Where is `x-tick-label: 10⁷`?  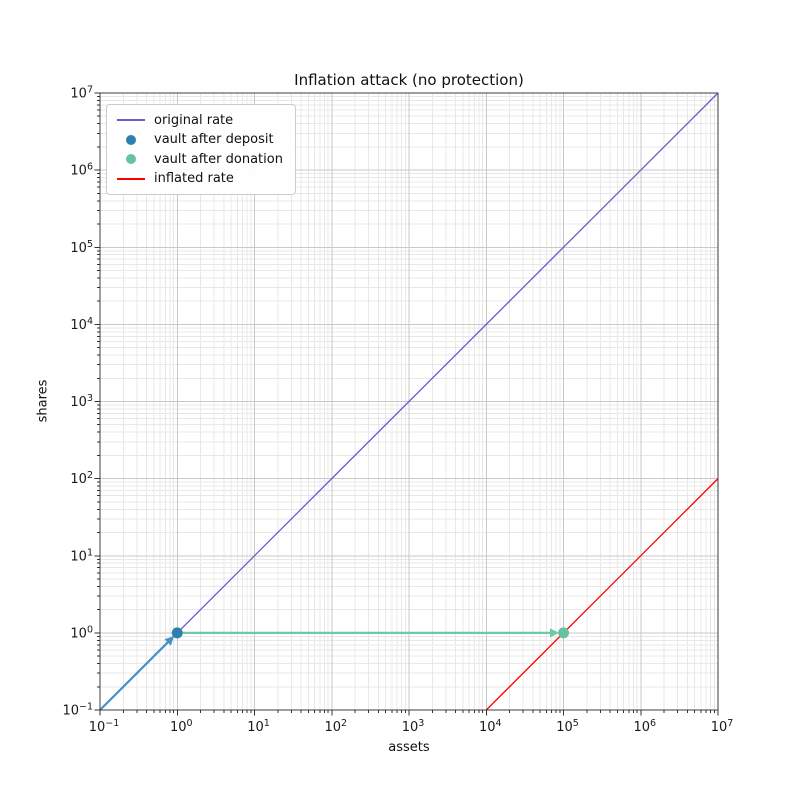 x-tick-label: 10⁷ is located at coordinates (722, 726).